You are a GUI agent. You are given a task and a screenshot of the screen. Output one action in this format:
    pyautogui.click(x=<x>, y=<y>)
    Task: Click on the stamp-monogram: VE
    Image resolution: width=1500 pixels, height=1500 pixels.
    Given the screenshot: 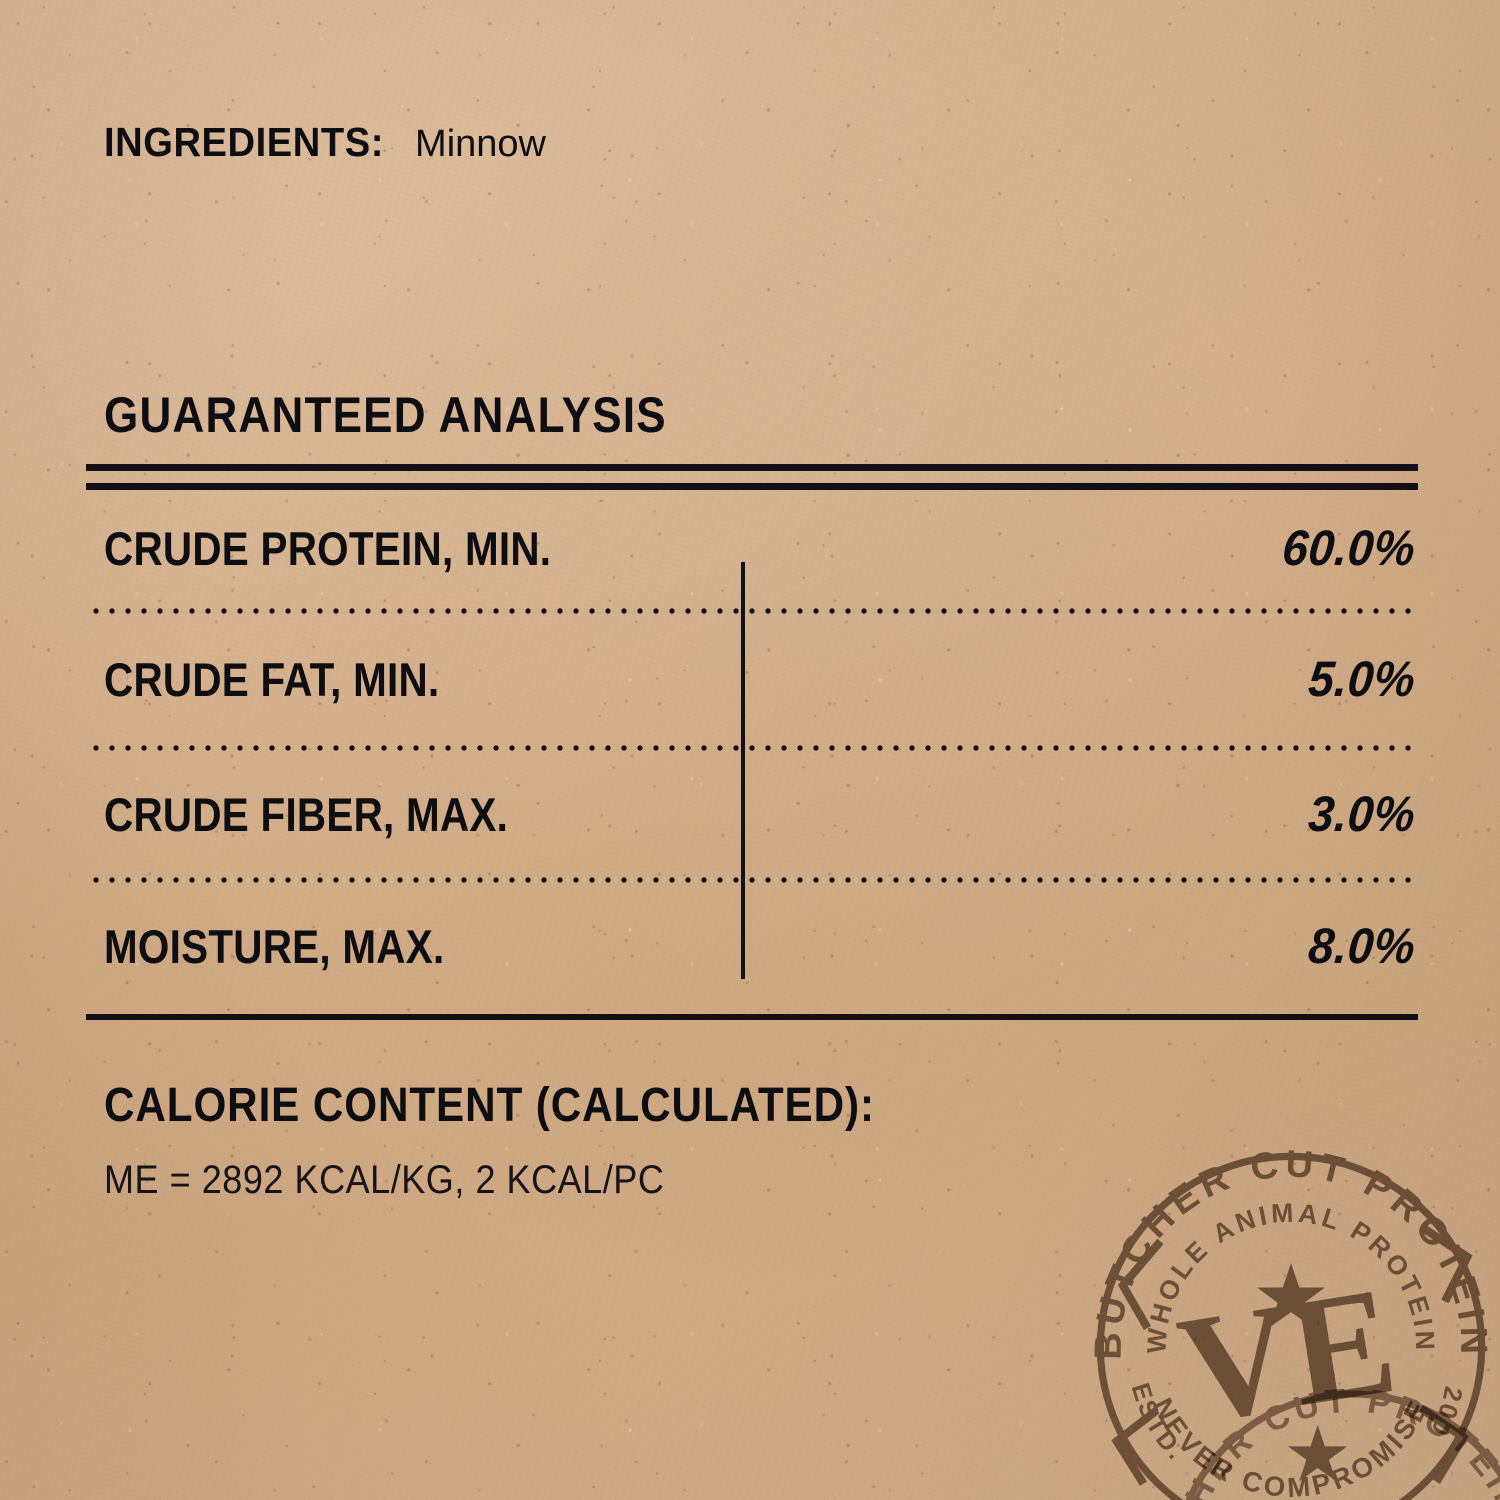 What is the action you would take?
    pyautogui.click(x=1288, y=1355)
    